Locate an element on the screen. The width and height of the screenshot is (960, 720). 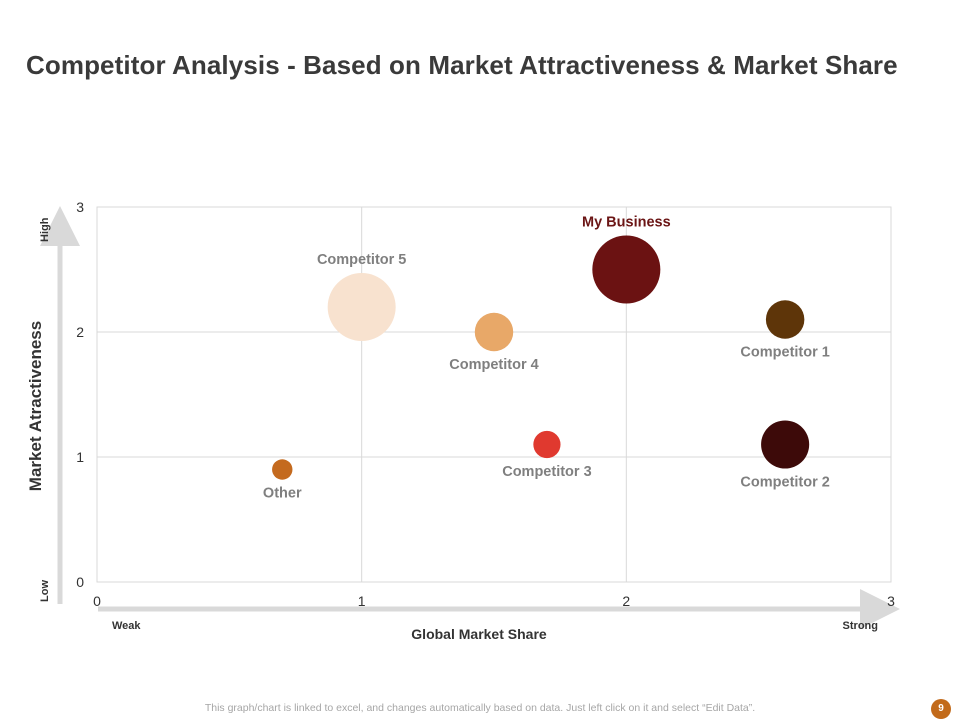
bubble-label-other: Other is located at coordinates (282, 494).